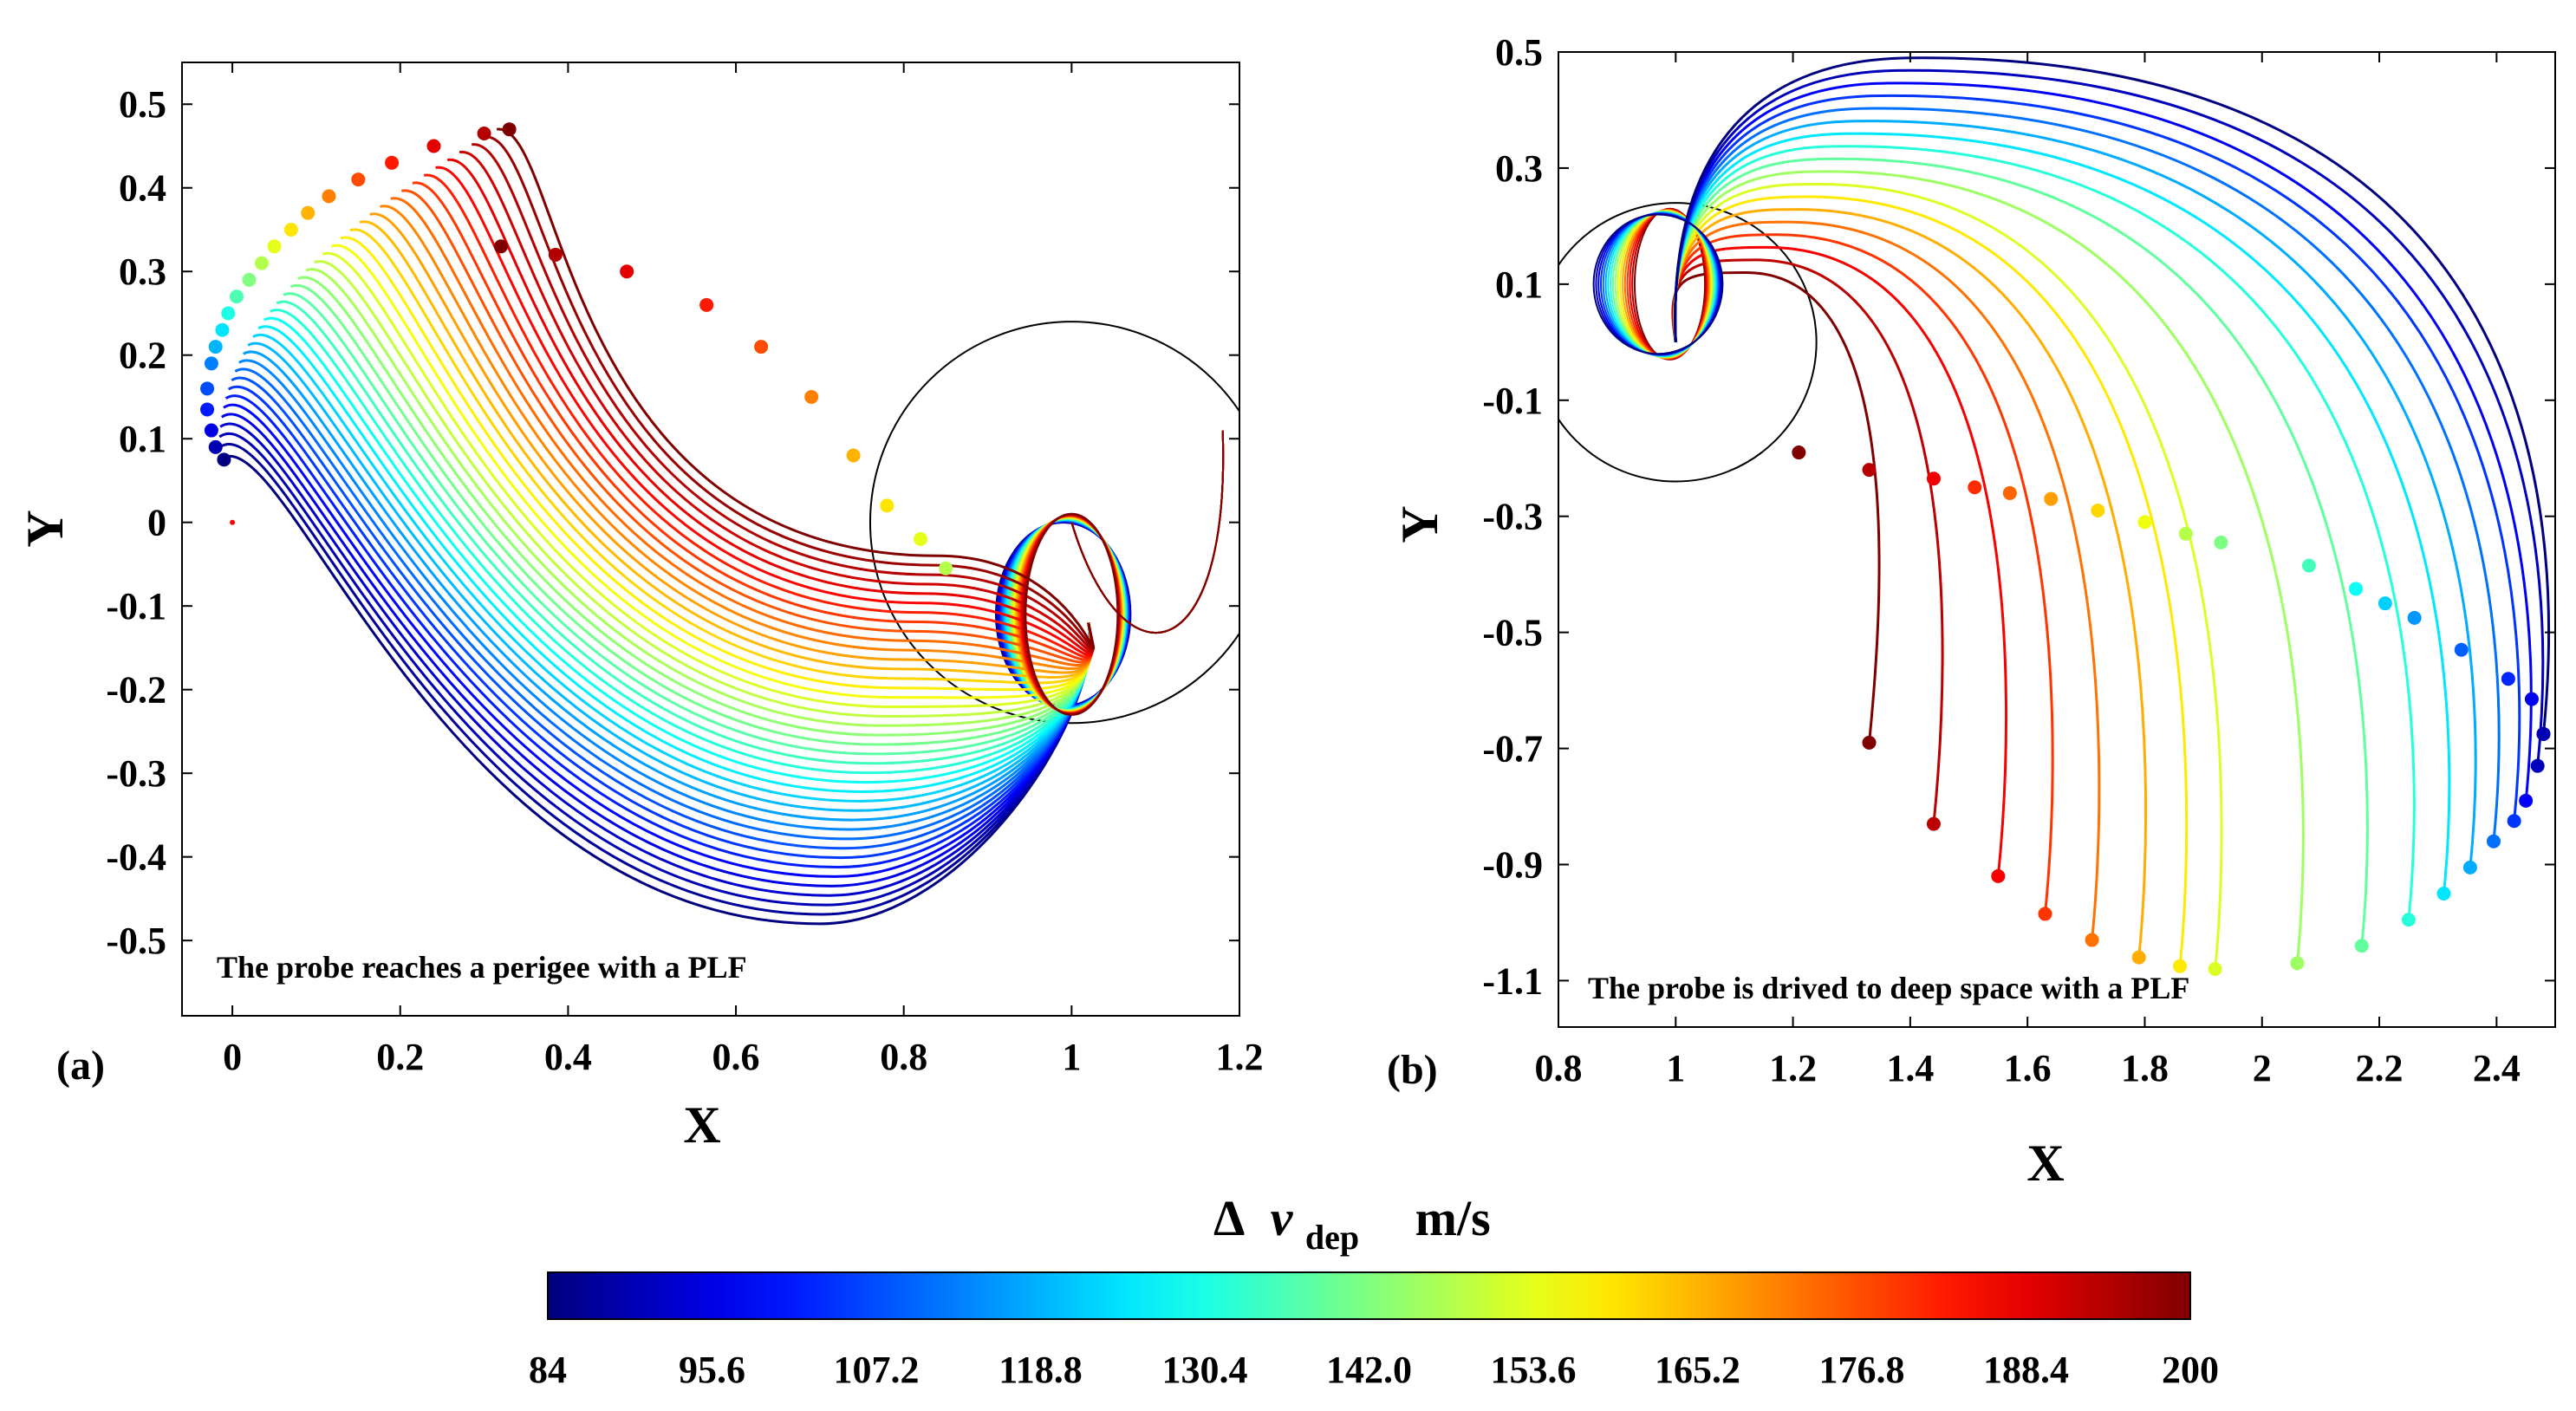 The height and width of the screenshot is (1411, 2576). Describe the element at coordinates (1519, 168) in the screenshot. I see `panel-b-ytick-label: 0.3` at that location.